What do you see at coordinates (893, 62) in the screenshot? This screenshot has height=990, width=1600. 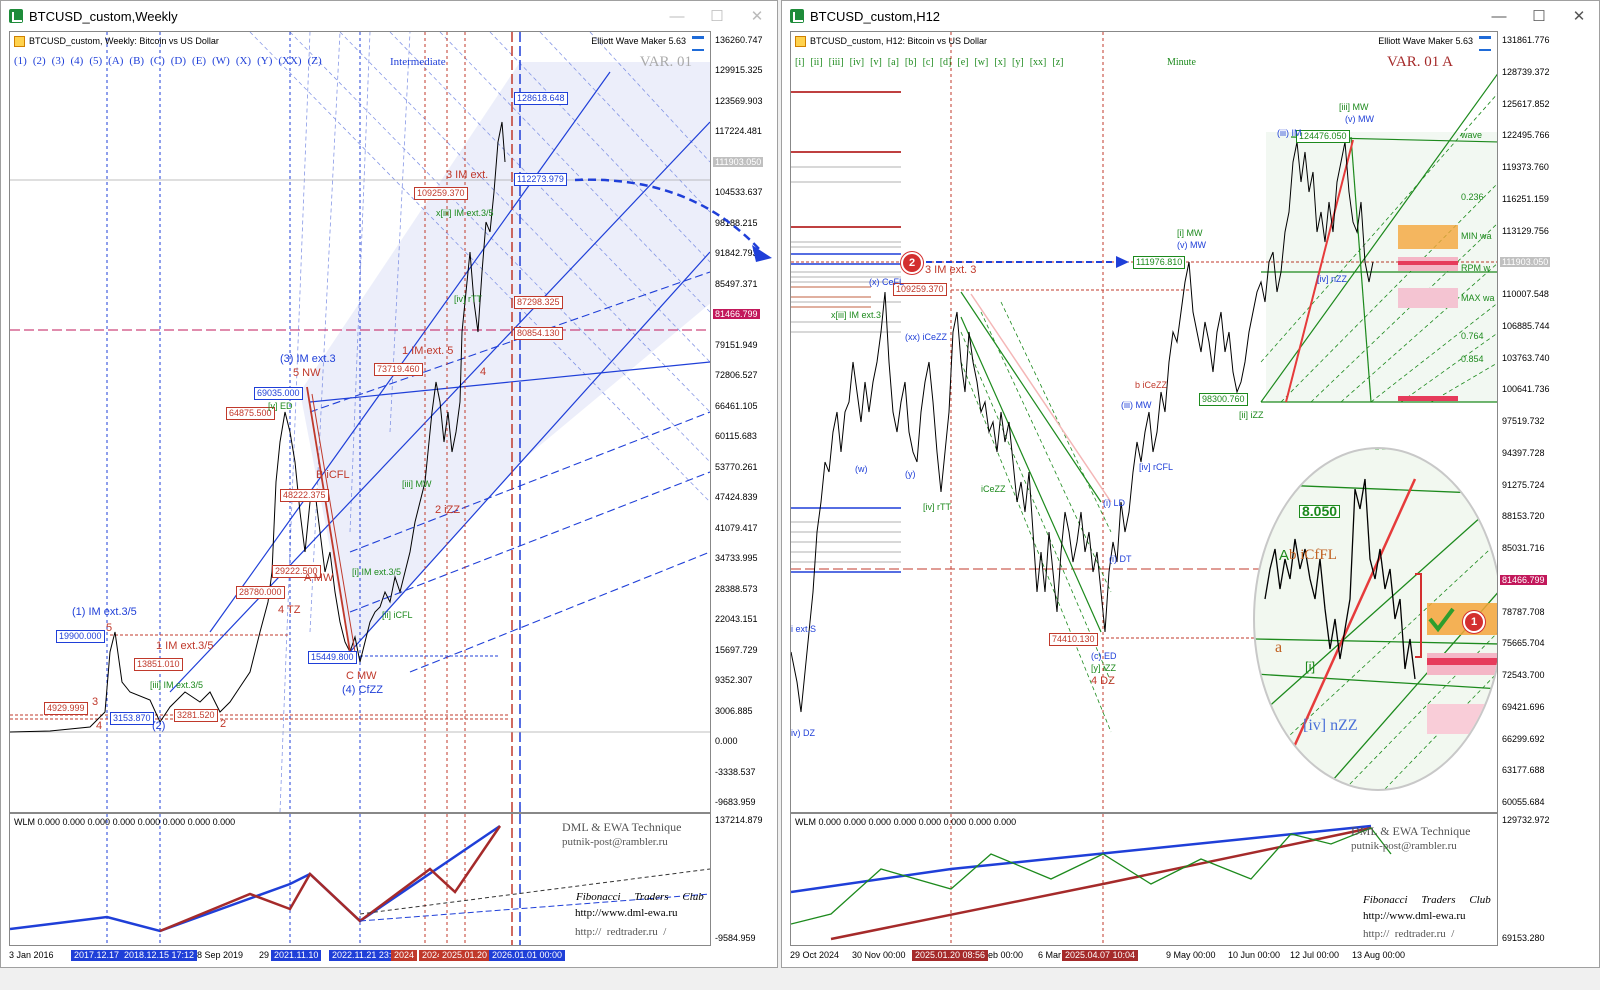 I see `right-wave-button: [a]` at bounding box center [893, 62].